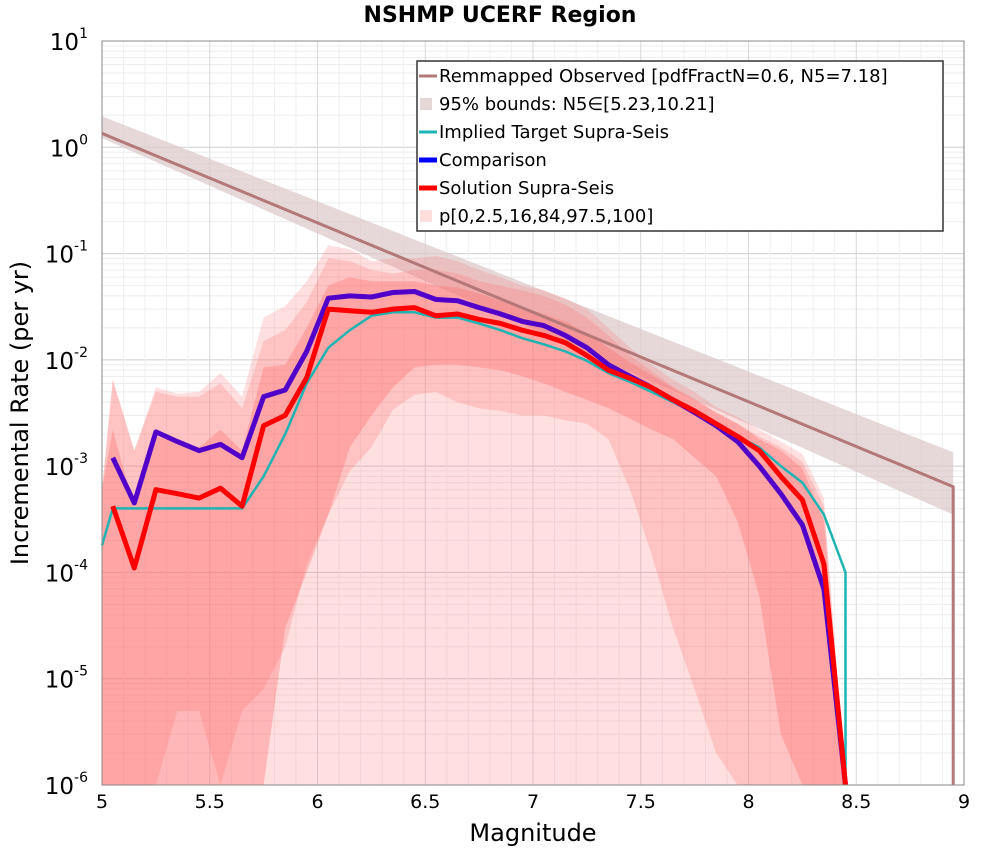  I want to click on legend-label: 95% bounds: N5∈[5.23,10.21], so click(577, 104).